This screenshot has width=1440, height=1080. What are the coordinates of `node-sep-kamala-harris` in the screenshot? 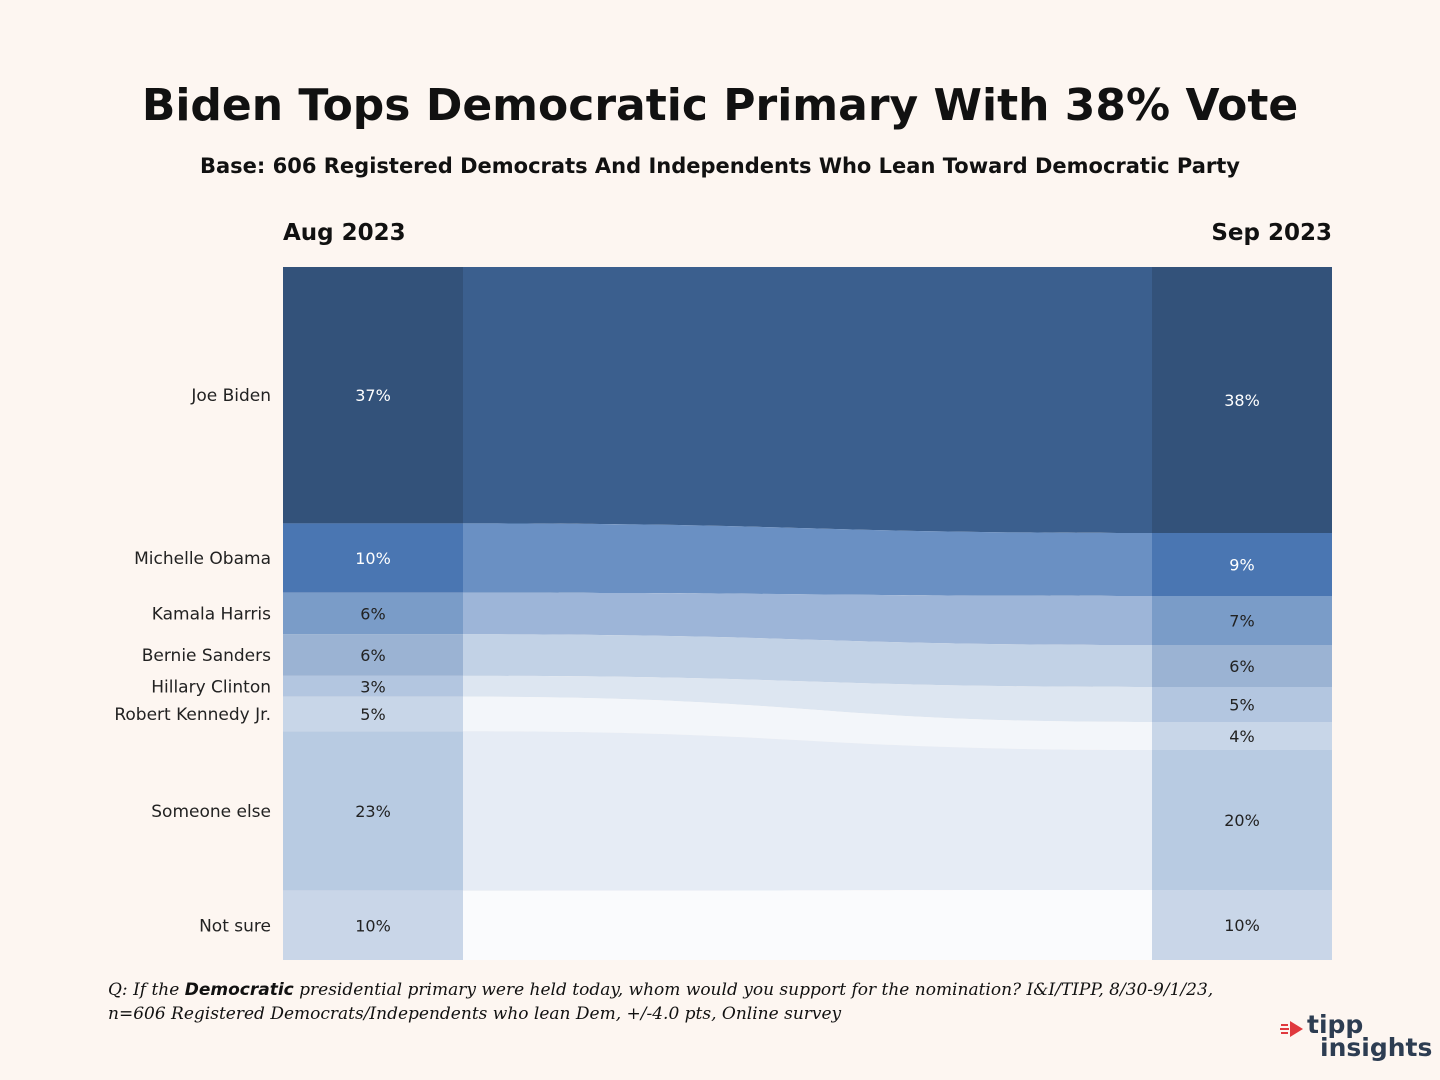 It's located at (1242, 620).